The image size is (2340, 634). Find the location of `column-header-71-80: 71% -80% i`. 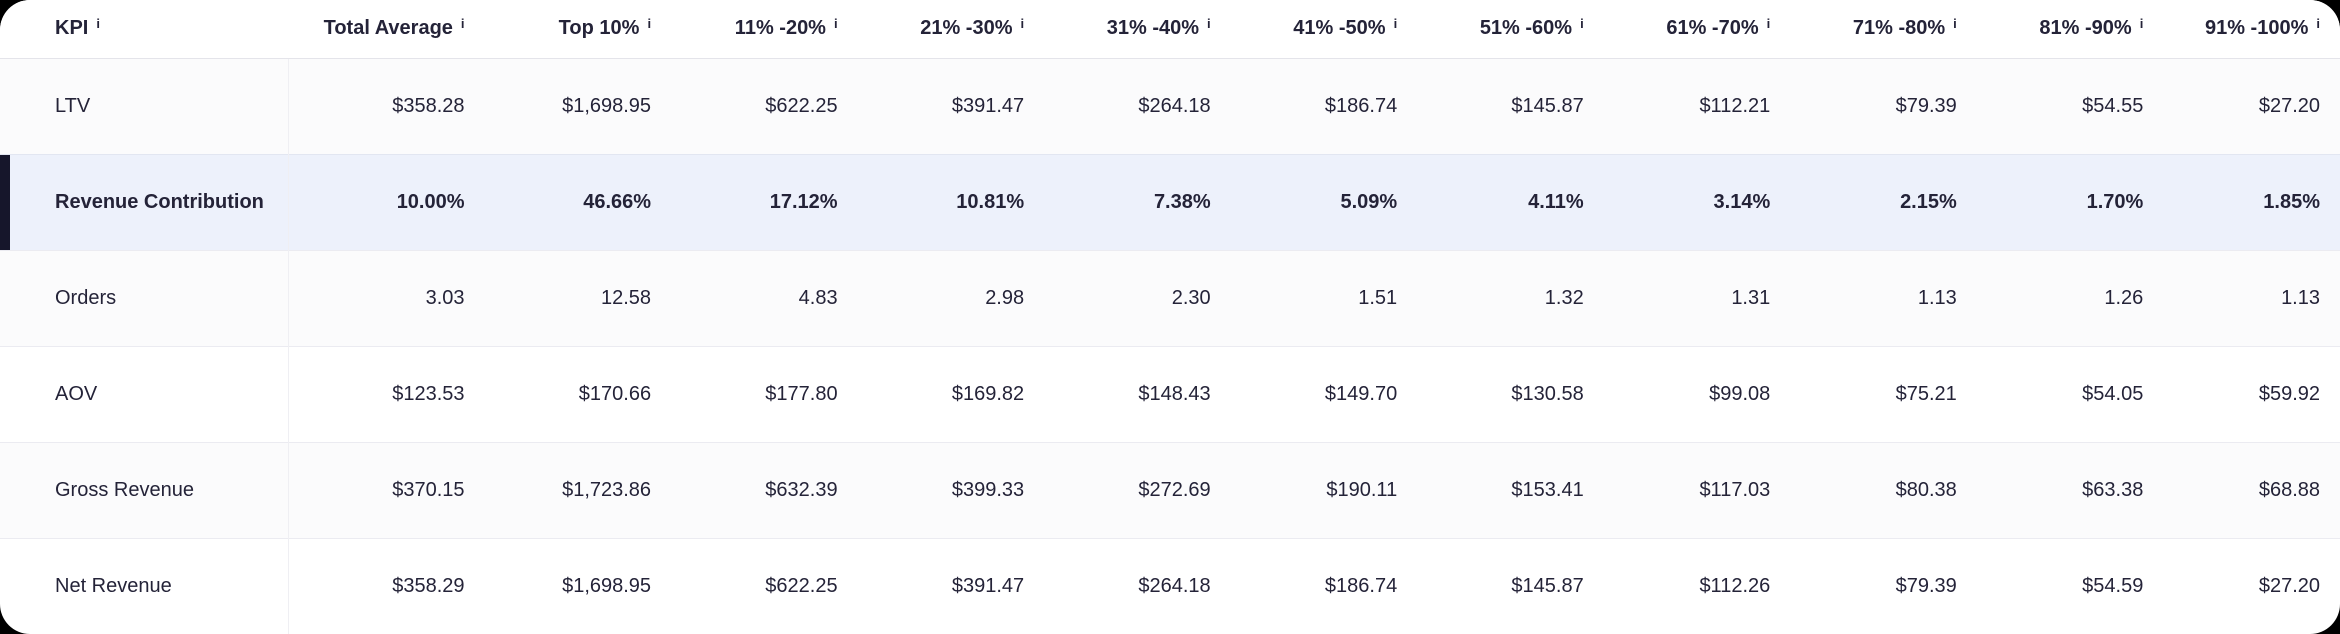

column-header-71-80: 71% -80% i is located at coordinates (1873, 29).